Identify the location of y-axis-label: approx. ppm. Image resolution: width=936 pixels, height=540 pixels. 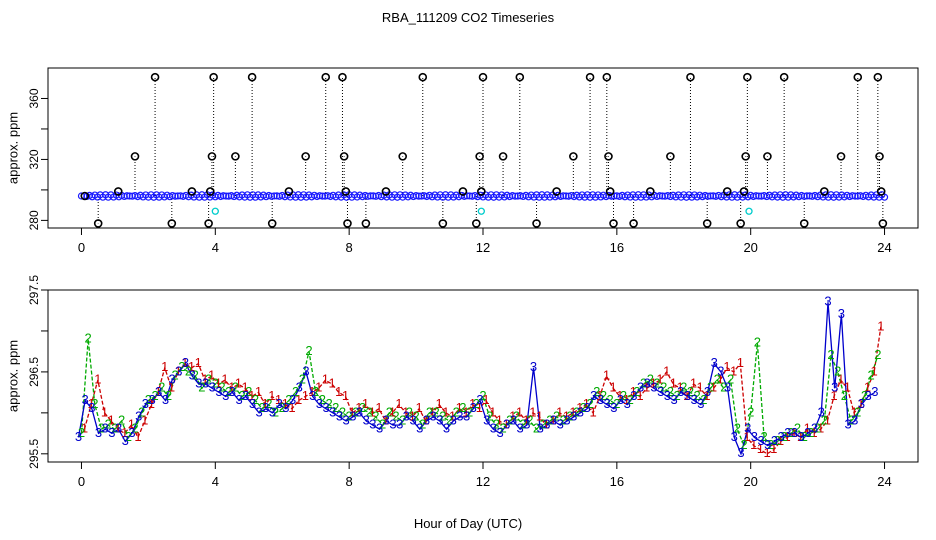
(12, 148).